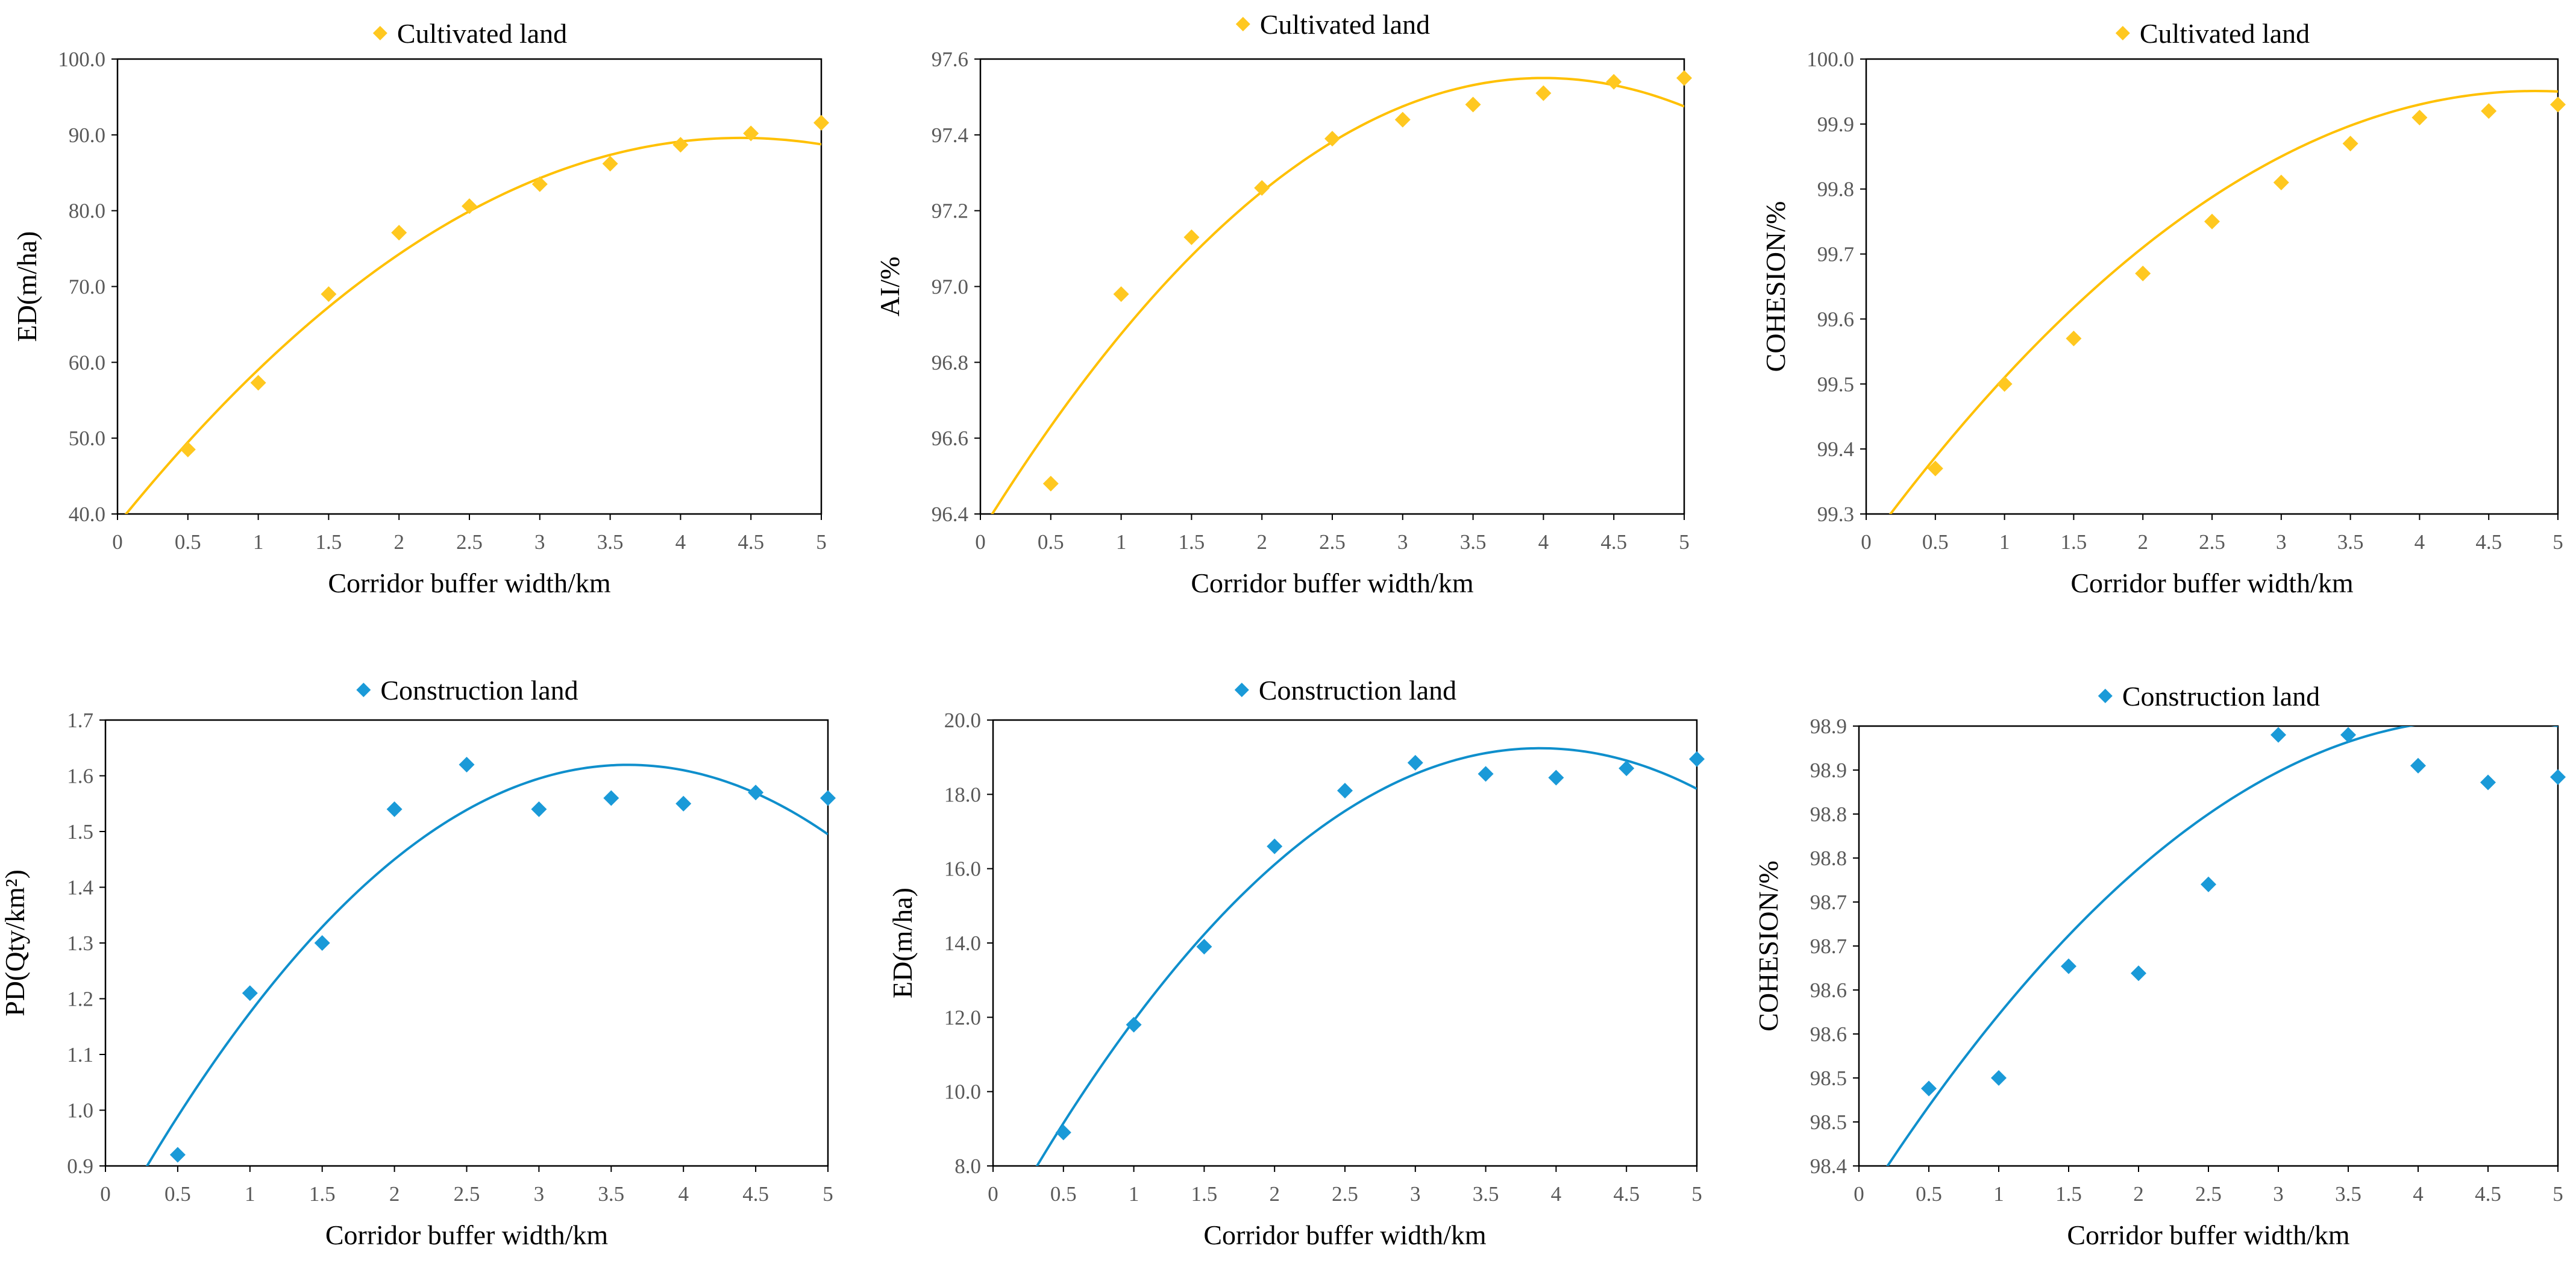 This screenshot has height=1278, width=2576. I want to click on y-tick-label: 99.3, so click(1835, 515).